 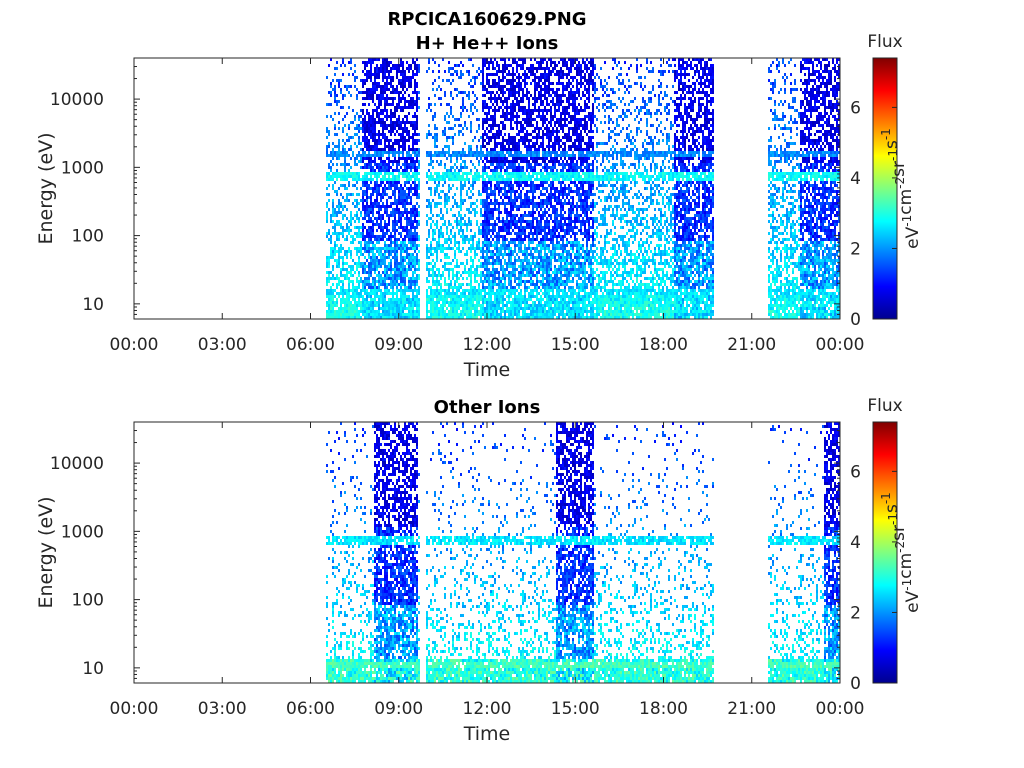 What do you see at coordinates (486, 19) in the screenshot?
I see `figure-title: RPCICA160629.PNG` at bounding box center [486, 19].